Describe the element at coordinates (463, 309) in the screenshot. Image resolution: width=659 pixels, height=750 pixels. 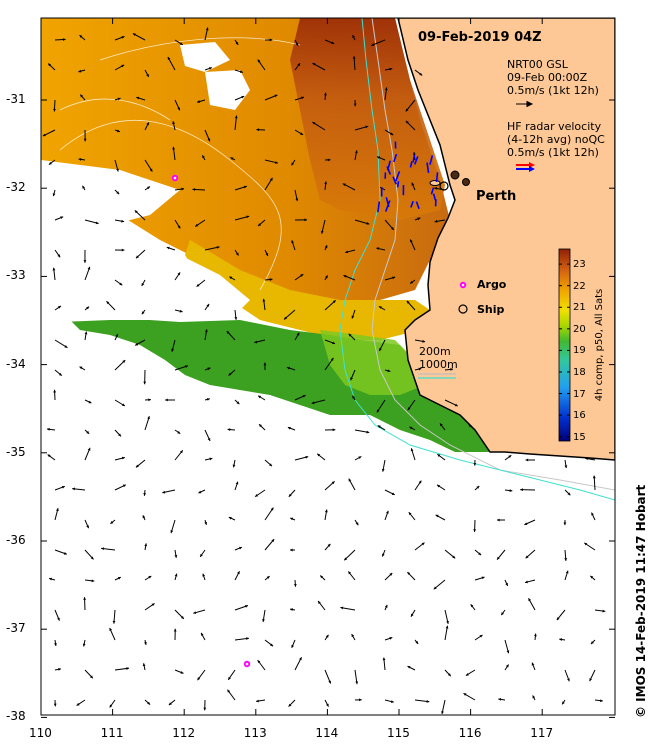
I see `legend-ship-symbol` at that location.